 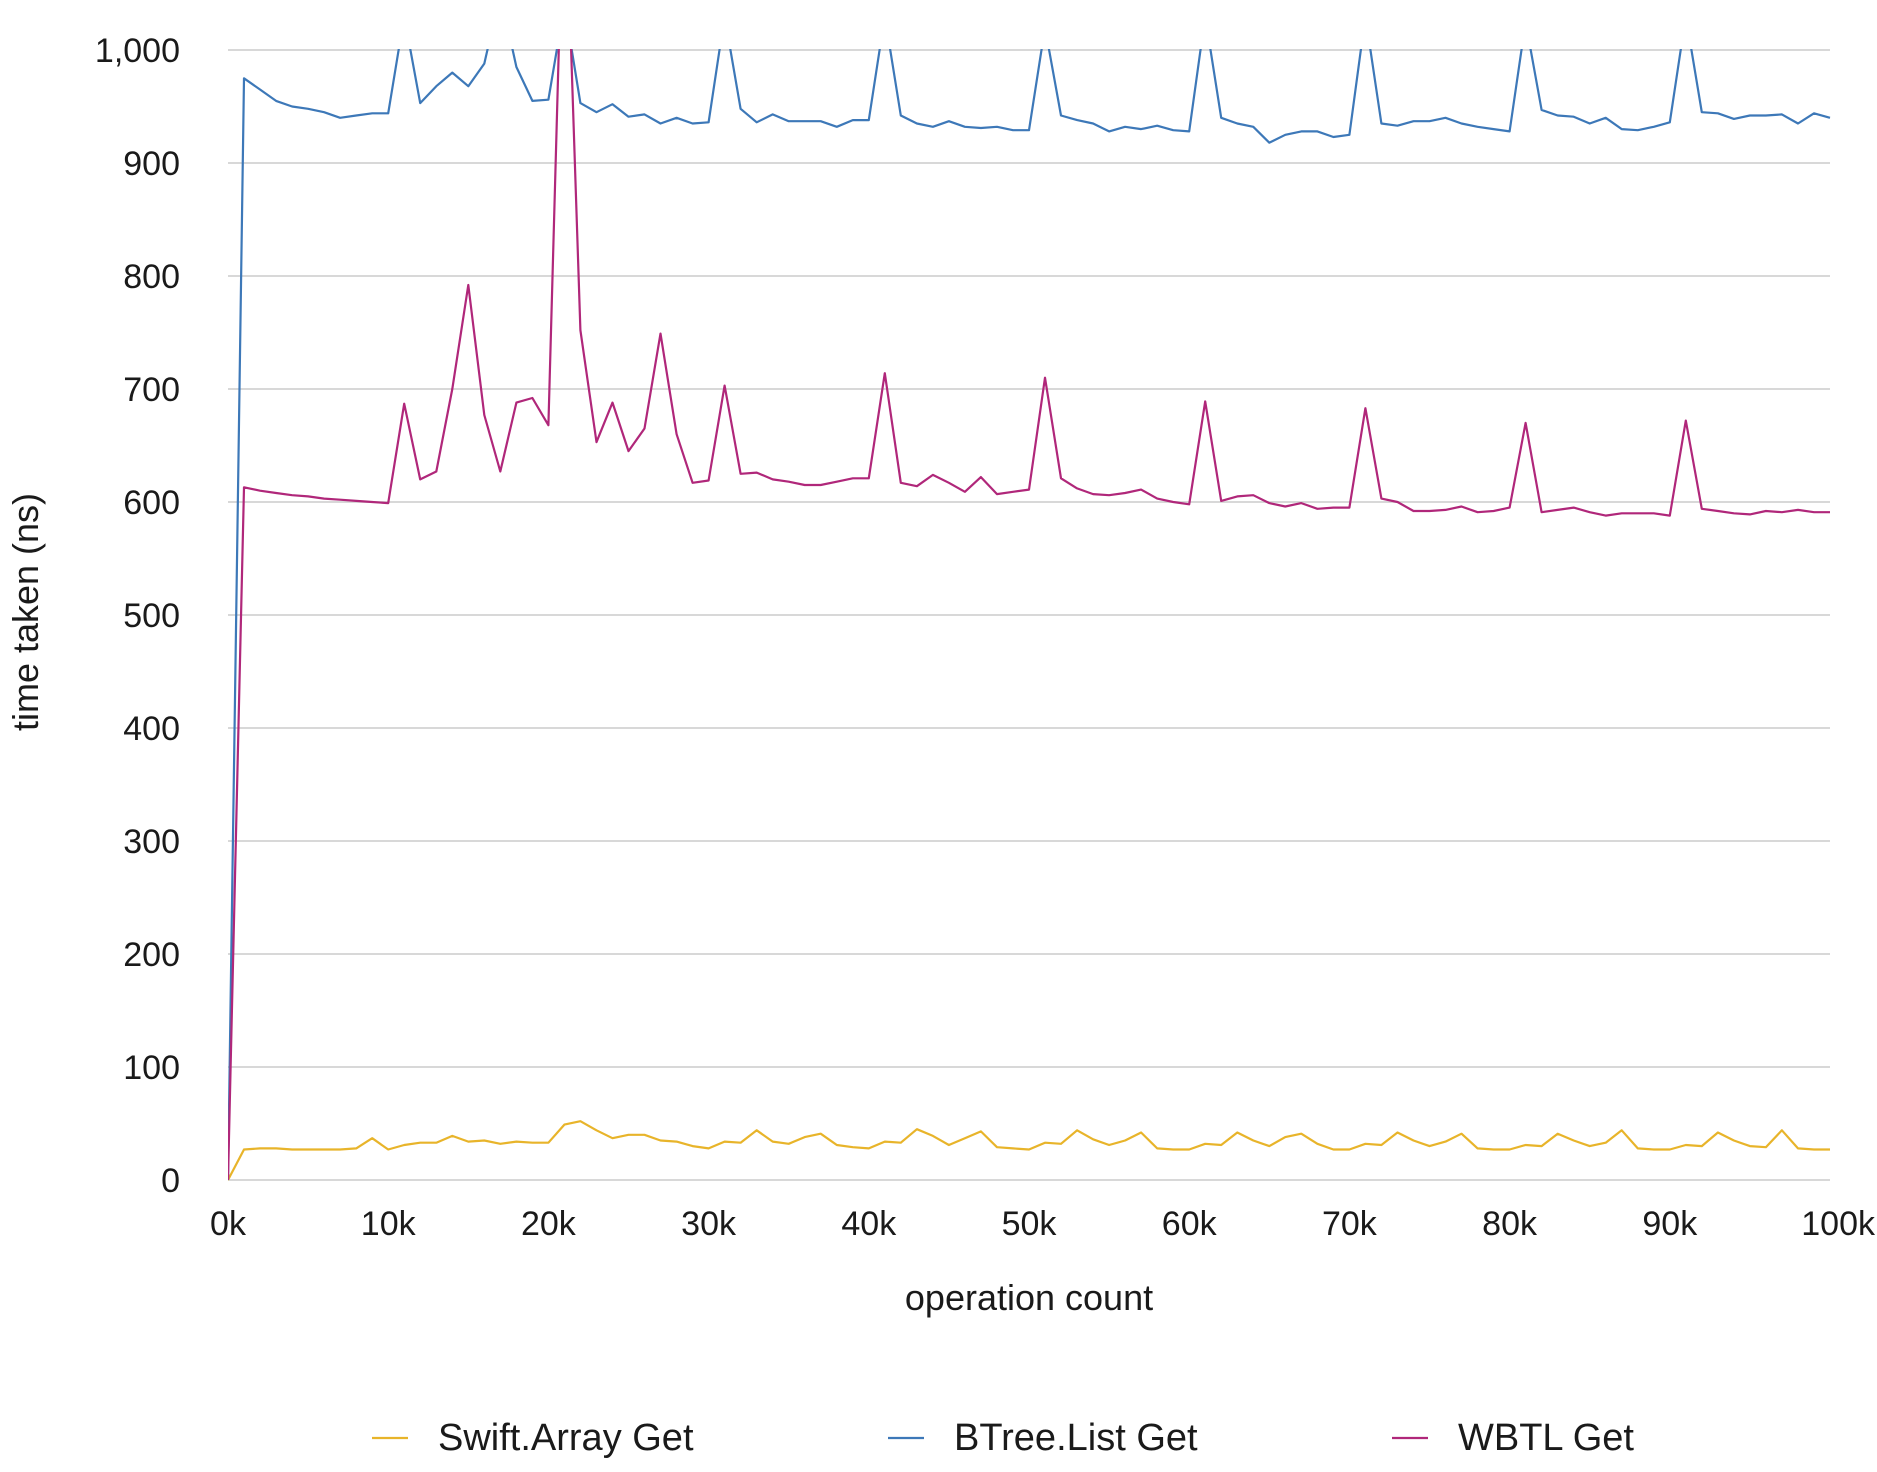 What do you see at coordinates (151, 503) in the screenshot?
I see `y-tick-label-6: 600` at bounding box center [151, 503].